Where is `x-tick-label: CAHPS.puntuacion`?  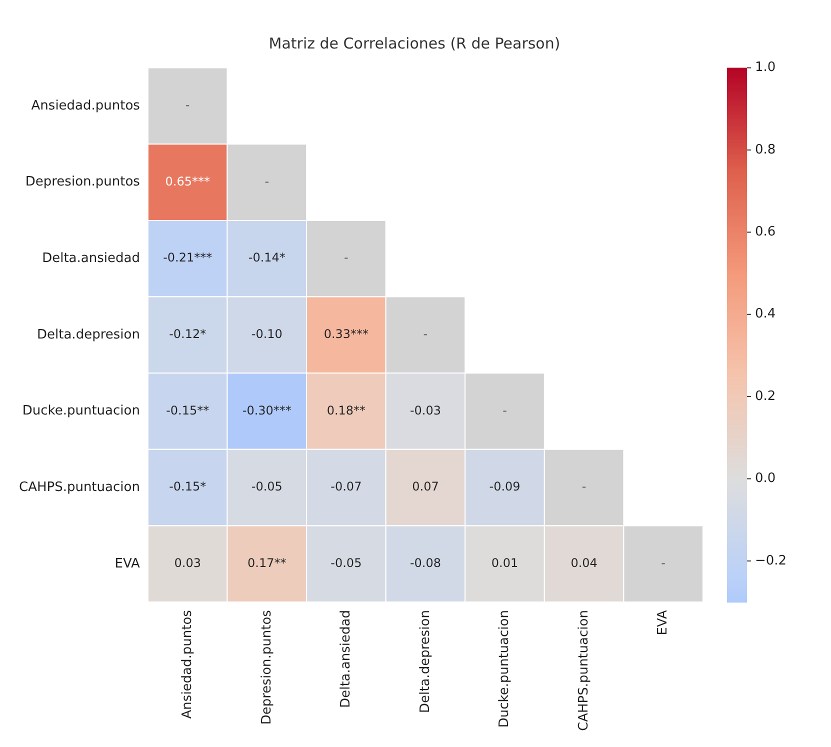
x-tick-label: CAHPS.puntuacion is located at coordinates (584, 671).